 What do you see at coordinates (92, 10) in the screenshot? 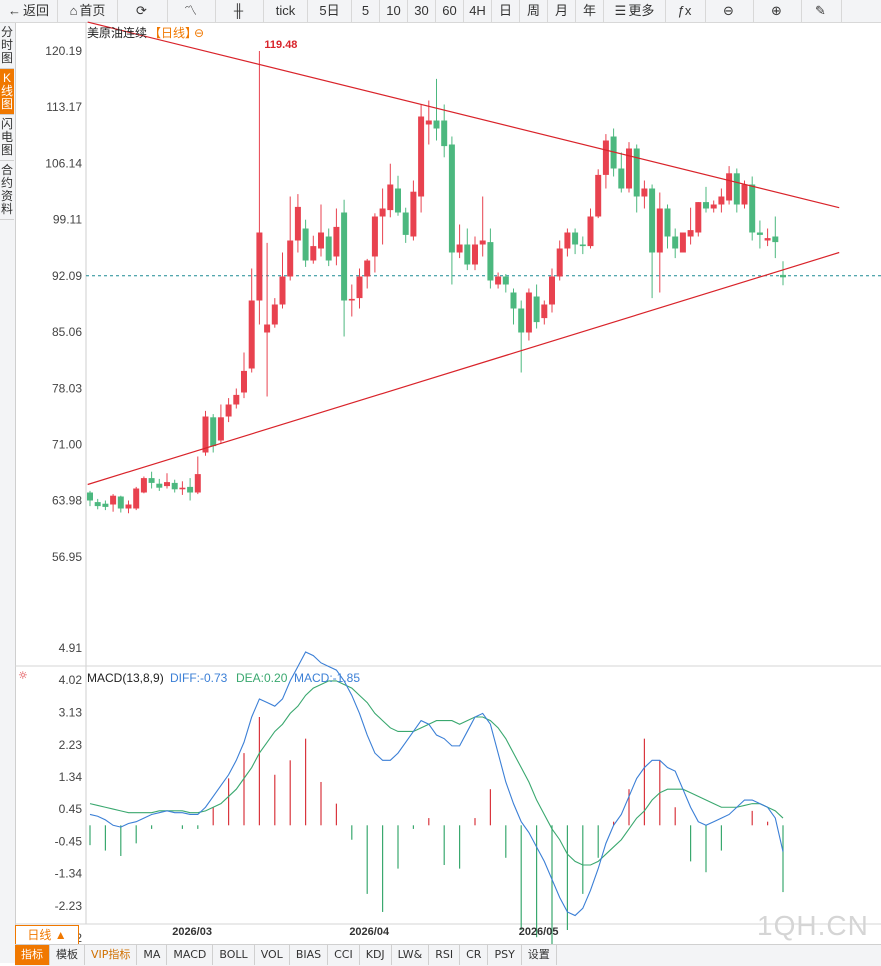
I see `toolbar-label: 首页` at bounding box center [92, 10].